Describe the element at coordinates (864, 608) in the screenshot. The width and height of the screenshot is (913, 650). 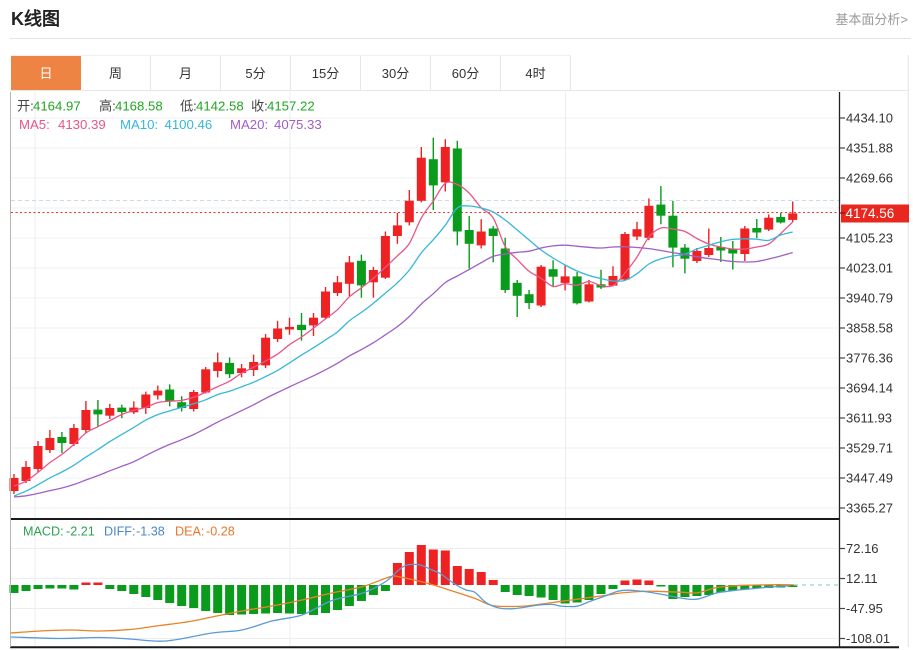
I see `svg-text: -47.95` at that location.